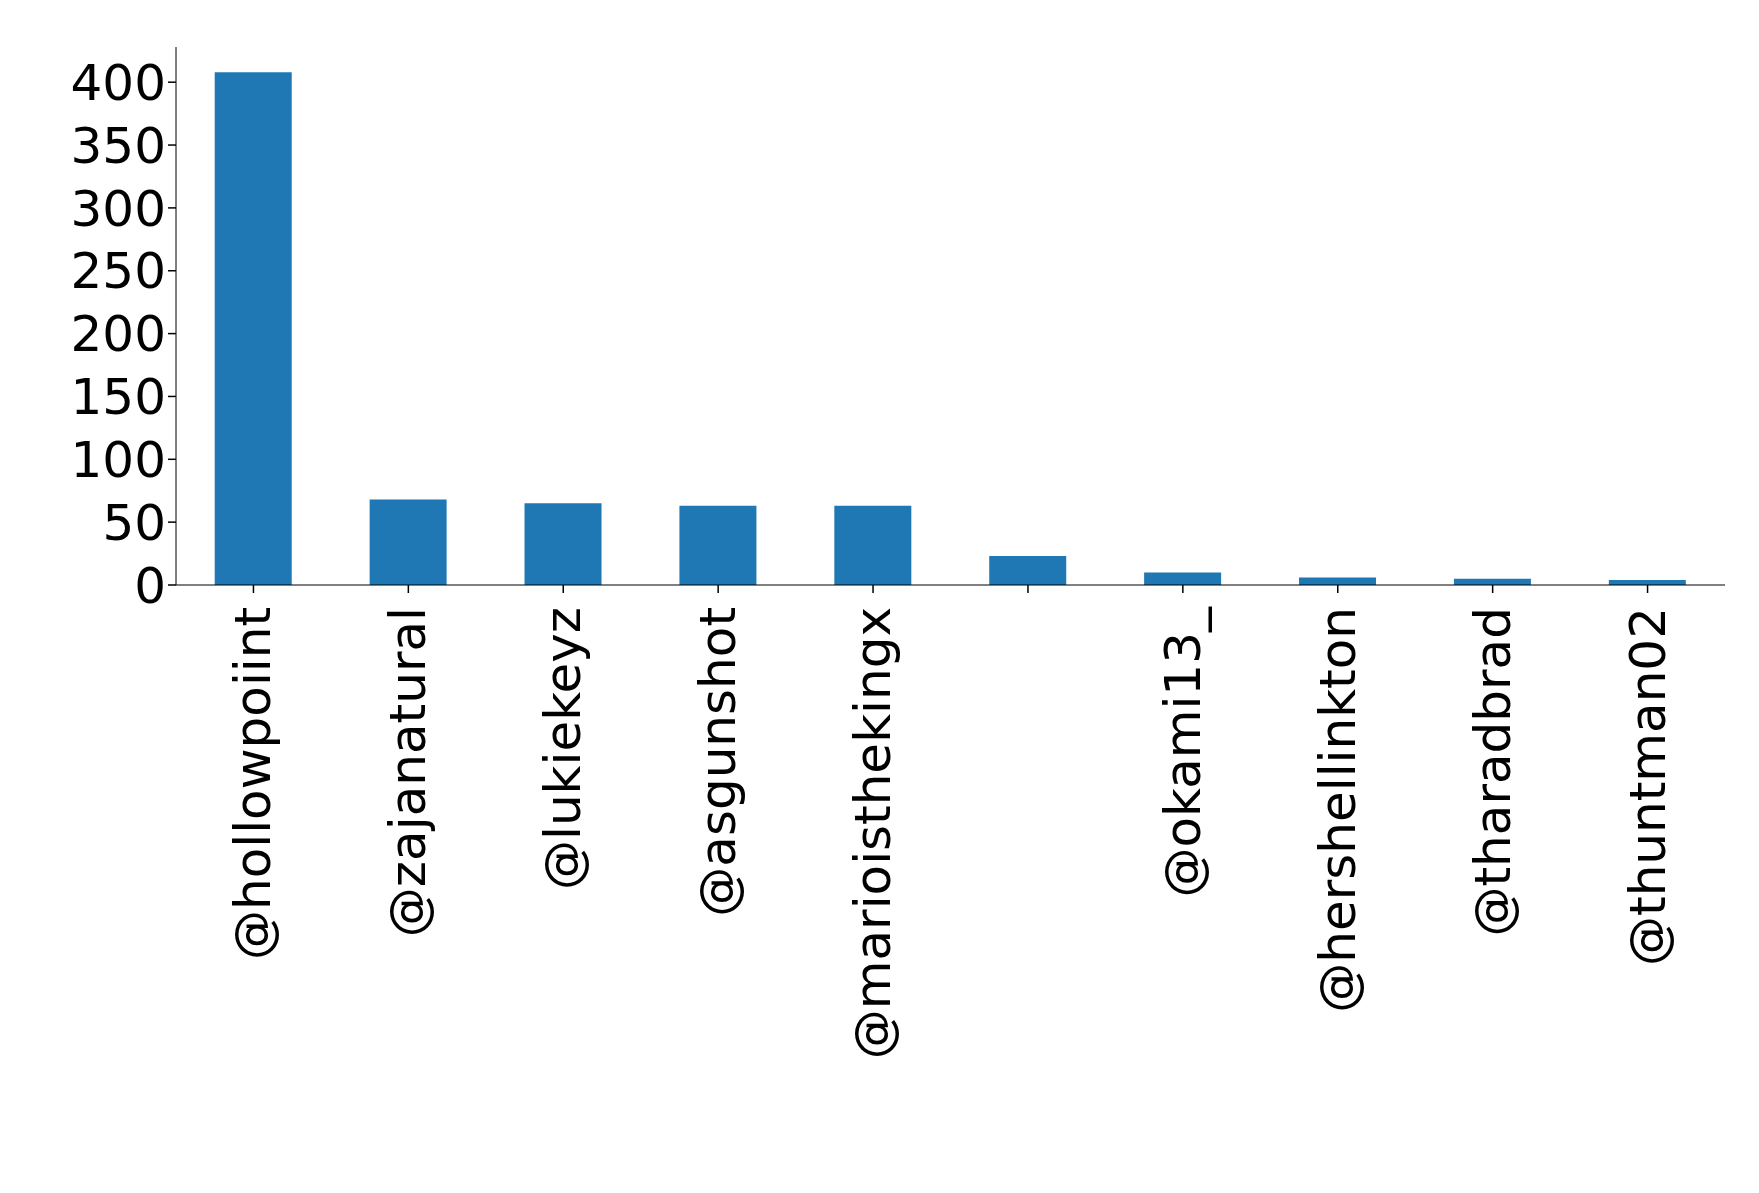  I want to click on x-tick-label: @hollowpoiint, so click(253, 783).